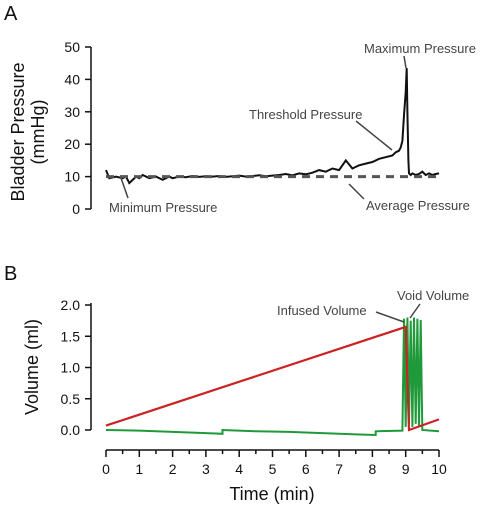  I want to click on panel-b-x-tick-label: 4, so click(239, 469).